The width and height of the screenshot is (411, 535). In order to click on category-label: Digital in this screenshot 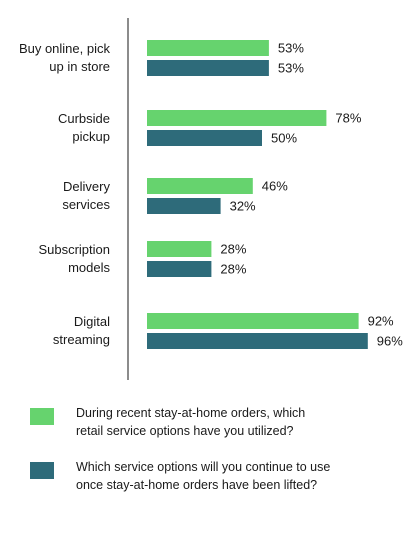, I will do `click(92, 321)`.